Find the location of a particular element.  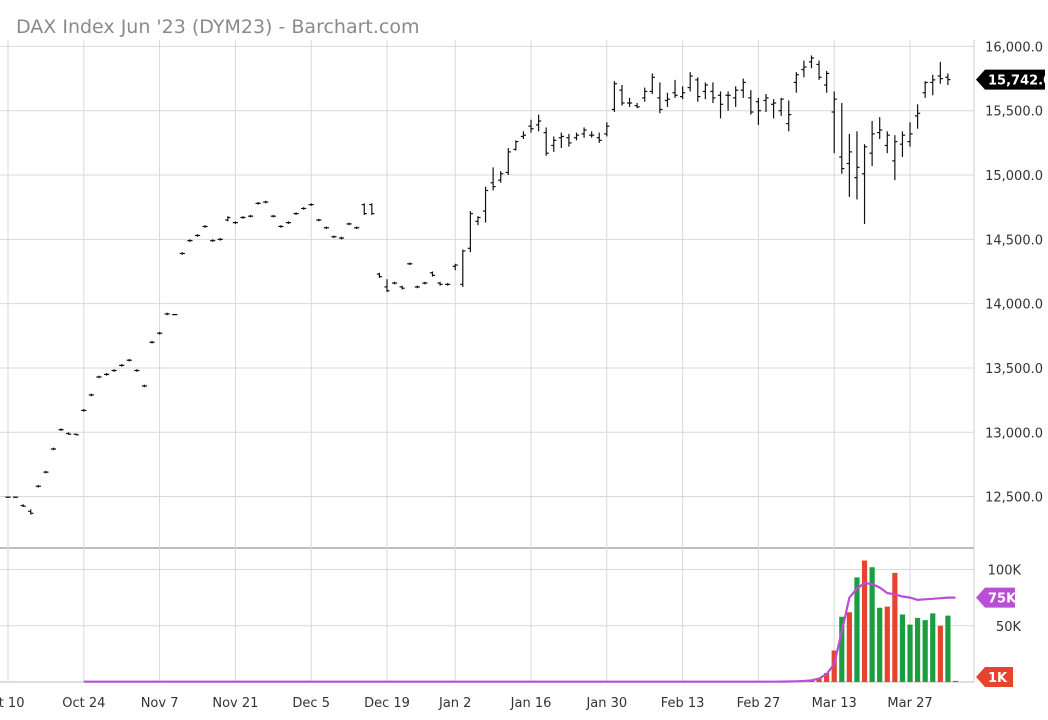

value-badges: 15,742.0 75K 1K is located at coordinates (1012, 378).